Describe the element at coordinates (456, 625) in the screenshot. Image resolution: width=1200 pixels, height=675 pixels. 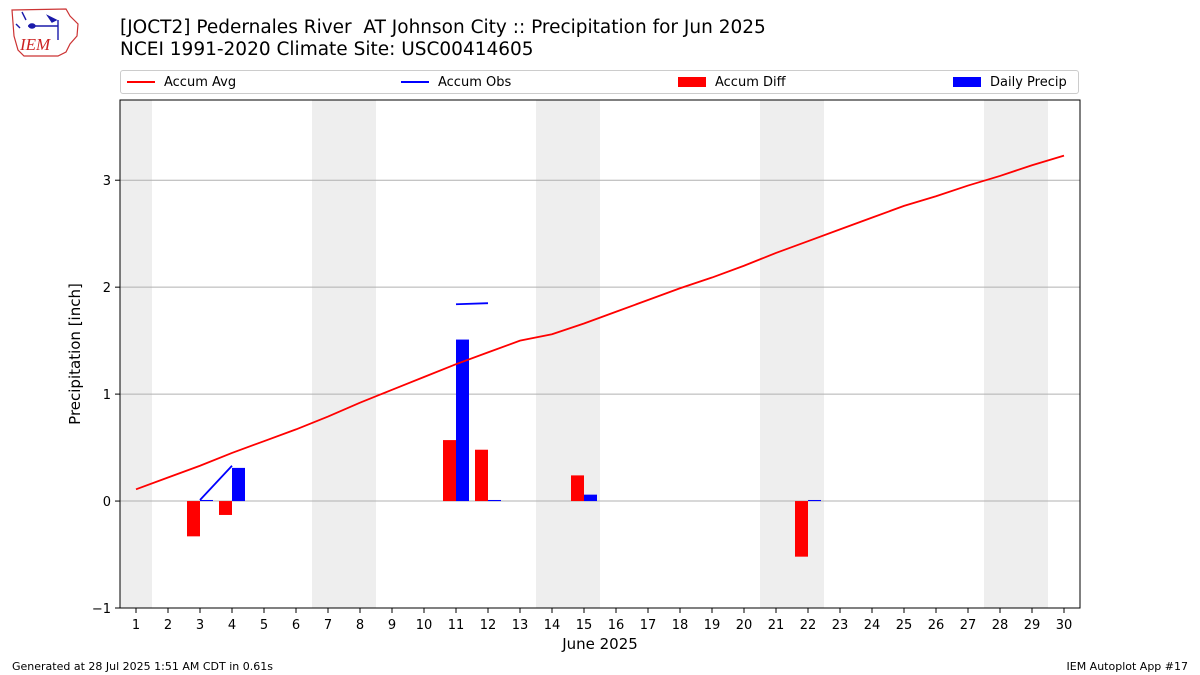
I see `x-tick-label: 11` at that location.